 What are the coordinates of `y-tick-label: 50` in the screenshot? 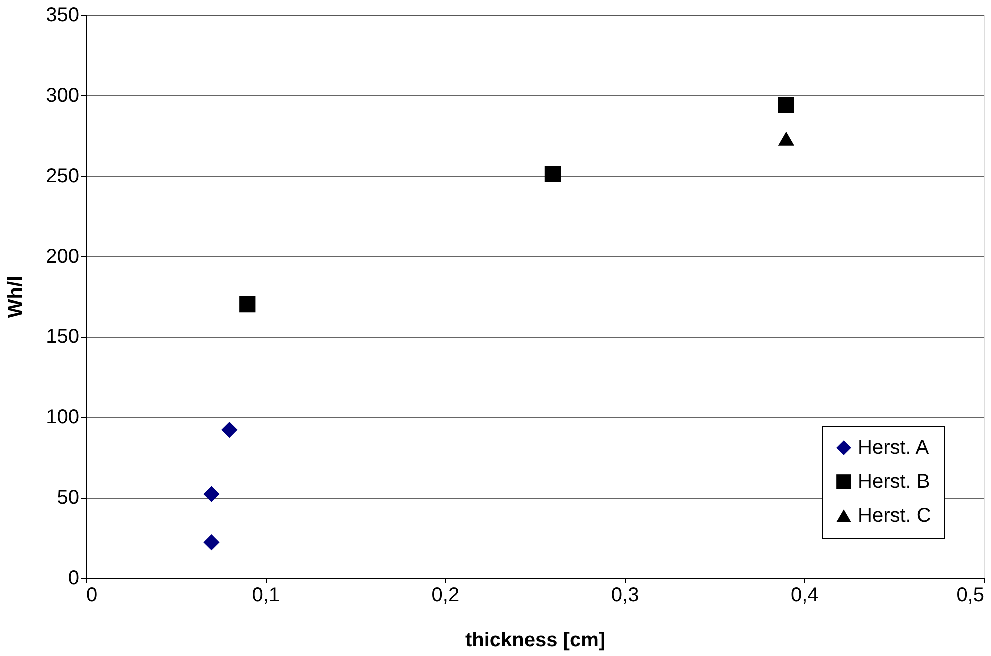 It's located at (68, 498).